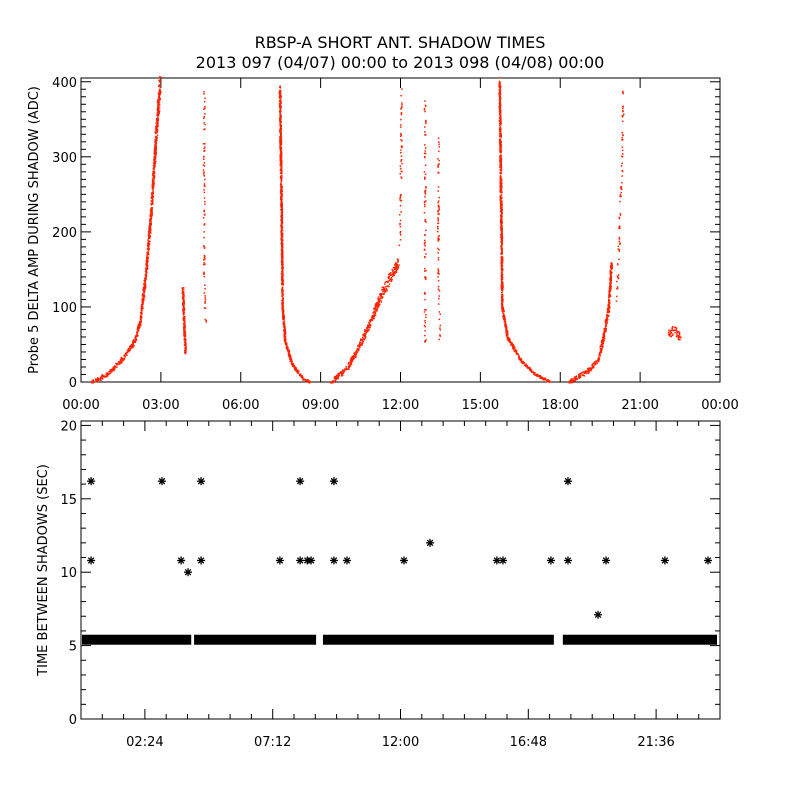 This screenshot has height=800, width=800. I want to click on asterisk-stroke, so click(201, 481).